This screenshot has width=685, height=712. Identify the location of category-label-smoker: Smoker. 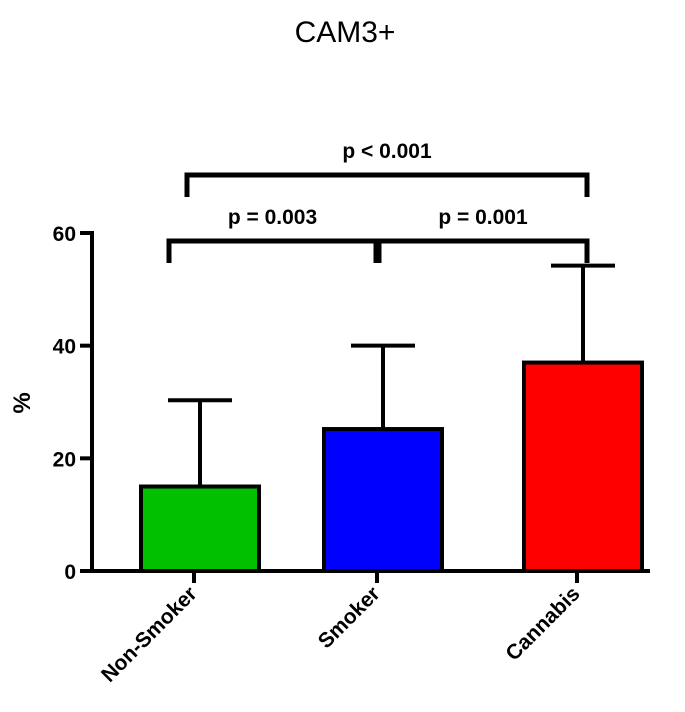
(349, 617).